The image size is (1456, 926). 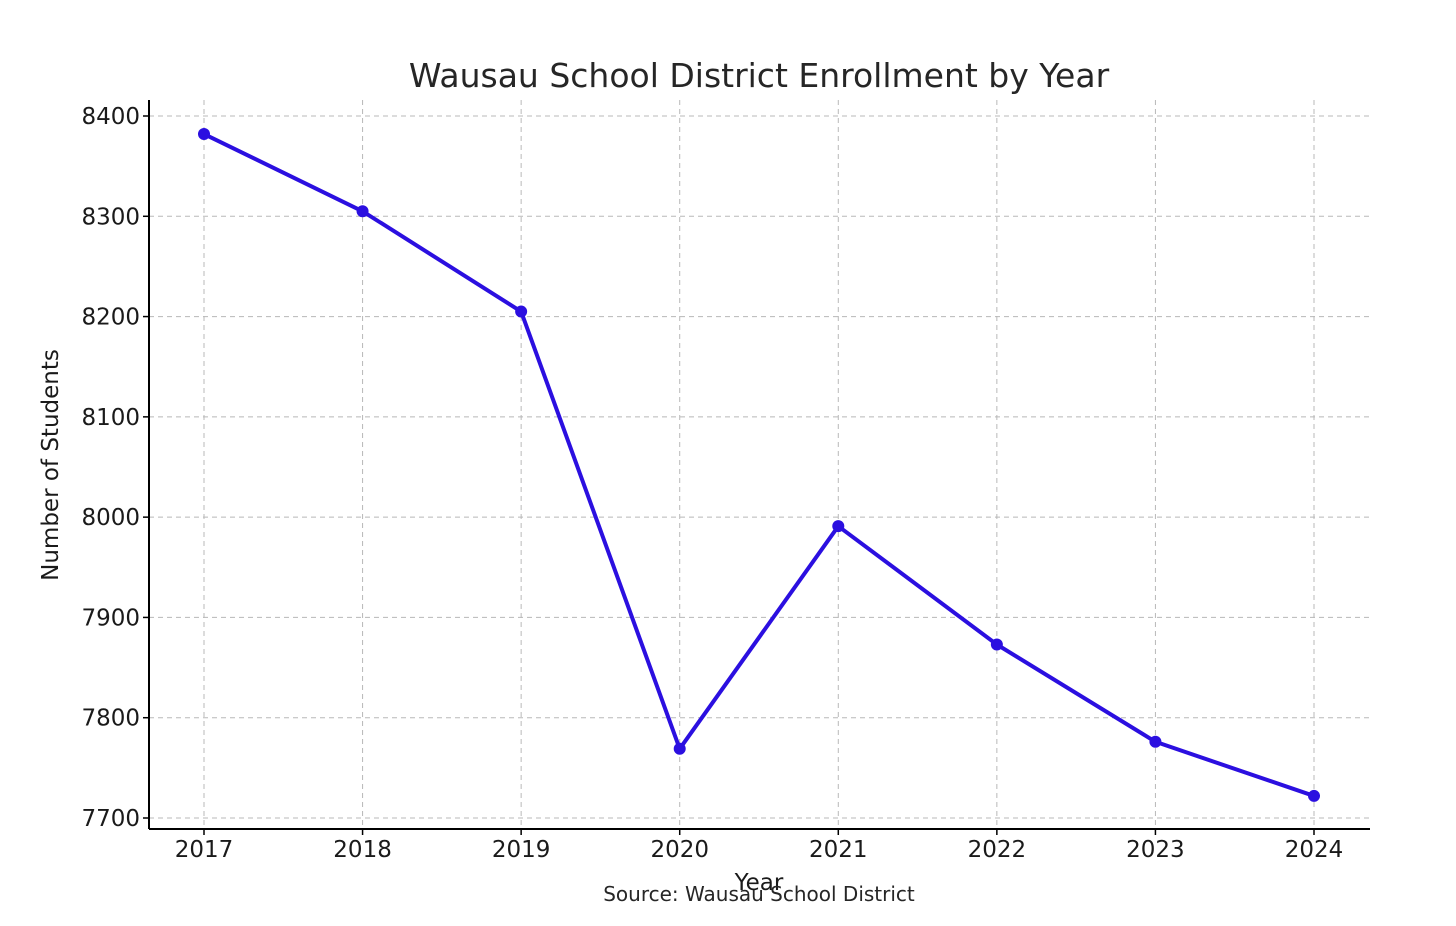 I want to click on y-tick-label: 7700, so click(x=110, y=819).